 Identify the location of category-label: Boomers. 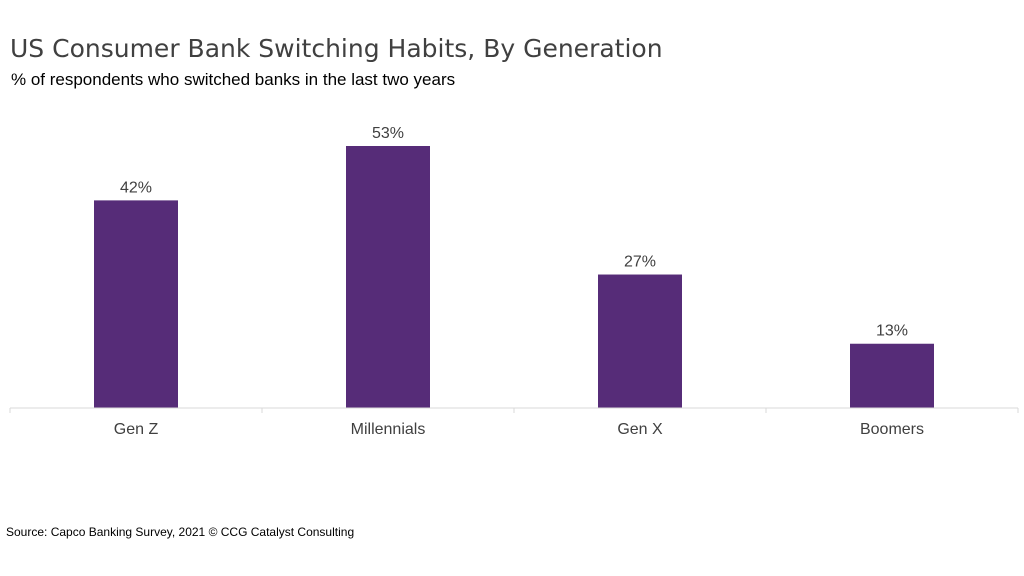
(892, 429).